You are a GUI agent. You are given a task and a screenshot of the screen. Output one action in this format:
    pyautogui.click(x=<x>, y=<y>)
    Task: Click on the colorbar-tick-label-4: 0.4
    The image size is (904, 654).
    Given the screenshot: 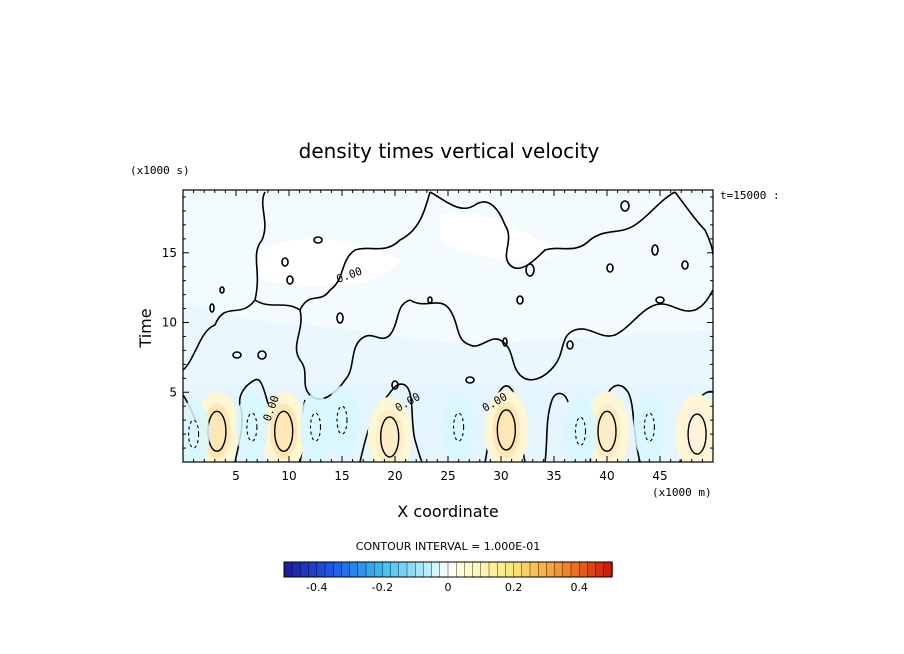 What is the action you would take?
    pyautogui.click(x=579, y=587)
    